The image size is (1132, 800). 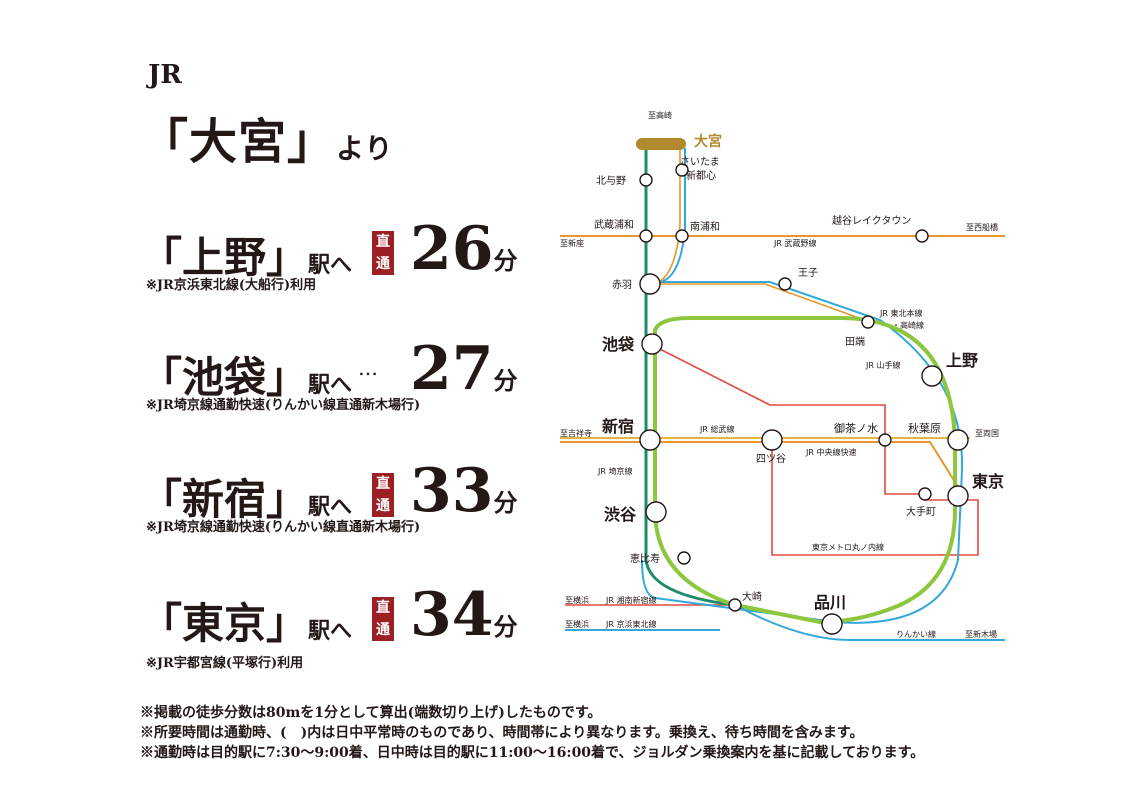 I want to click on destination-name: 「池袋」, so click(x=224, y=377).